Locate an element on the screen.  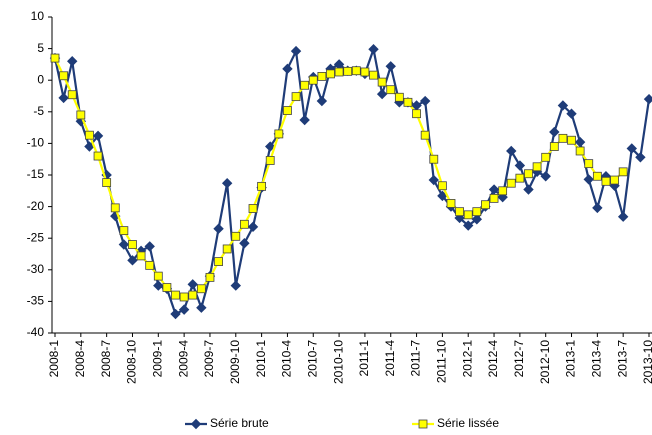
y-tick-label: -40 is located at coordinates (36, 332).